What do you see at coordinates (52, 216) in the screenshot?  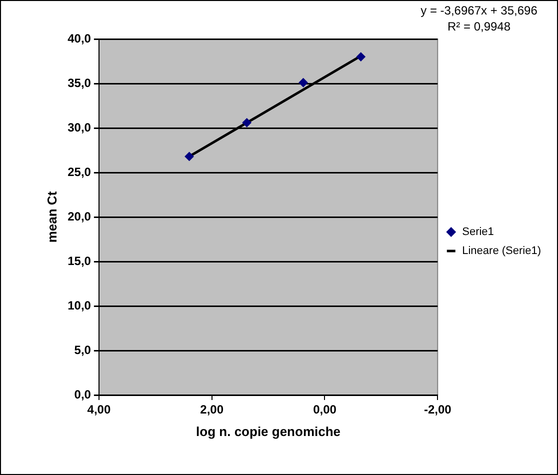 I see `y-axis-title: mean Ct` at bounding box center [52, 216].